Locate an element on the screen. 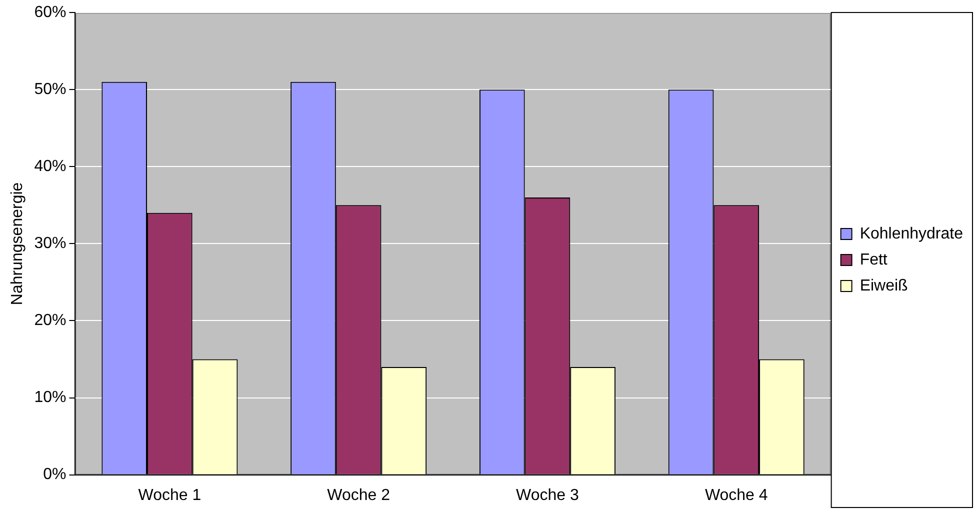 This screenshot has height=516, width=977. x-tick-label: Woche 4 is located at coordinates (736, 495).